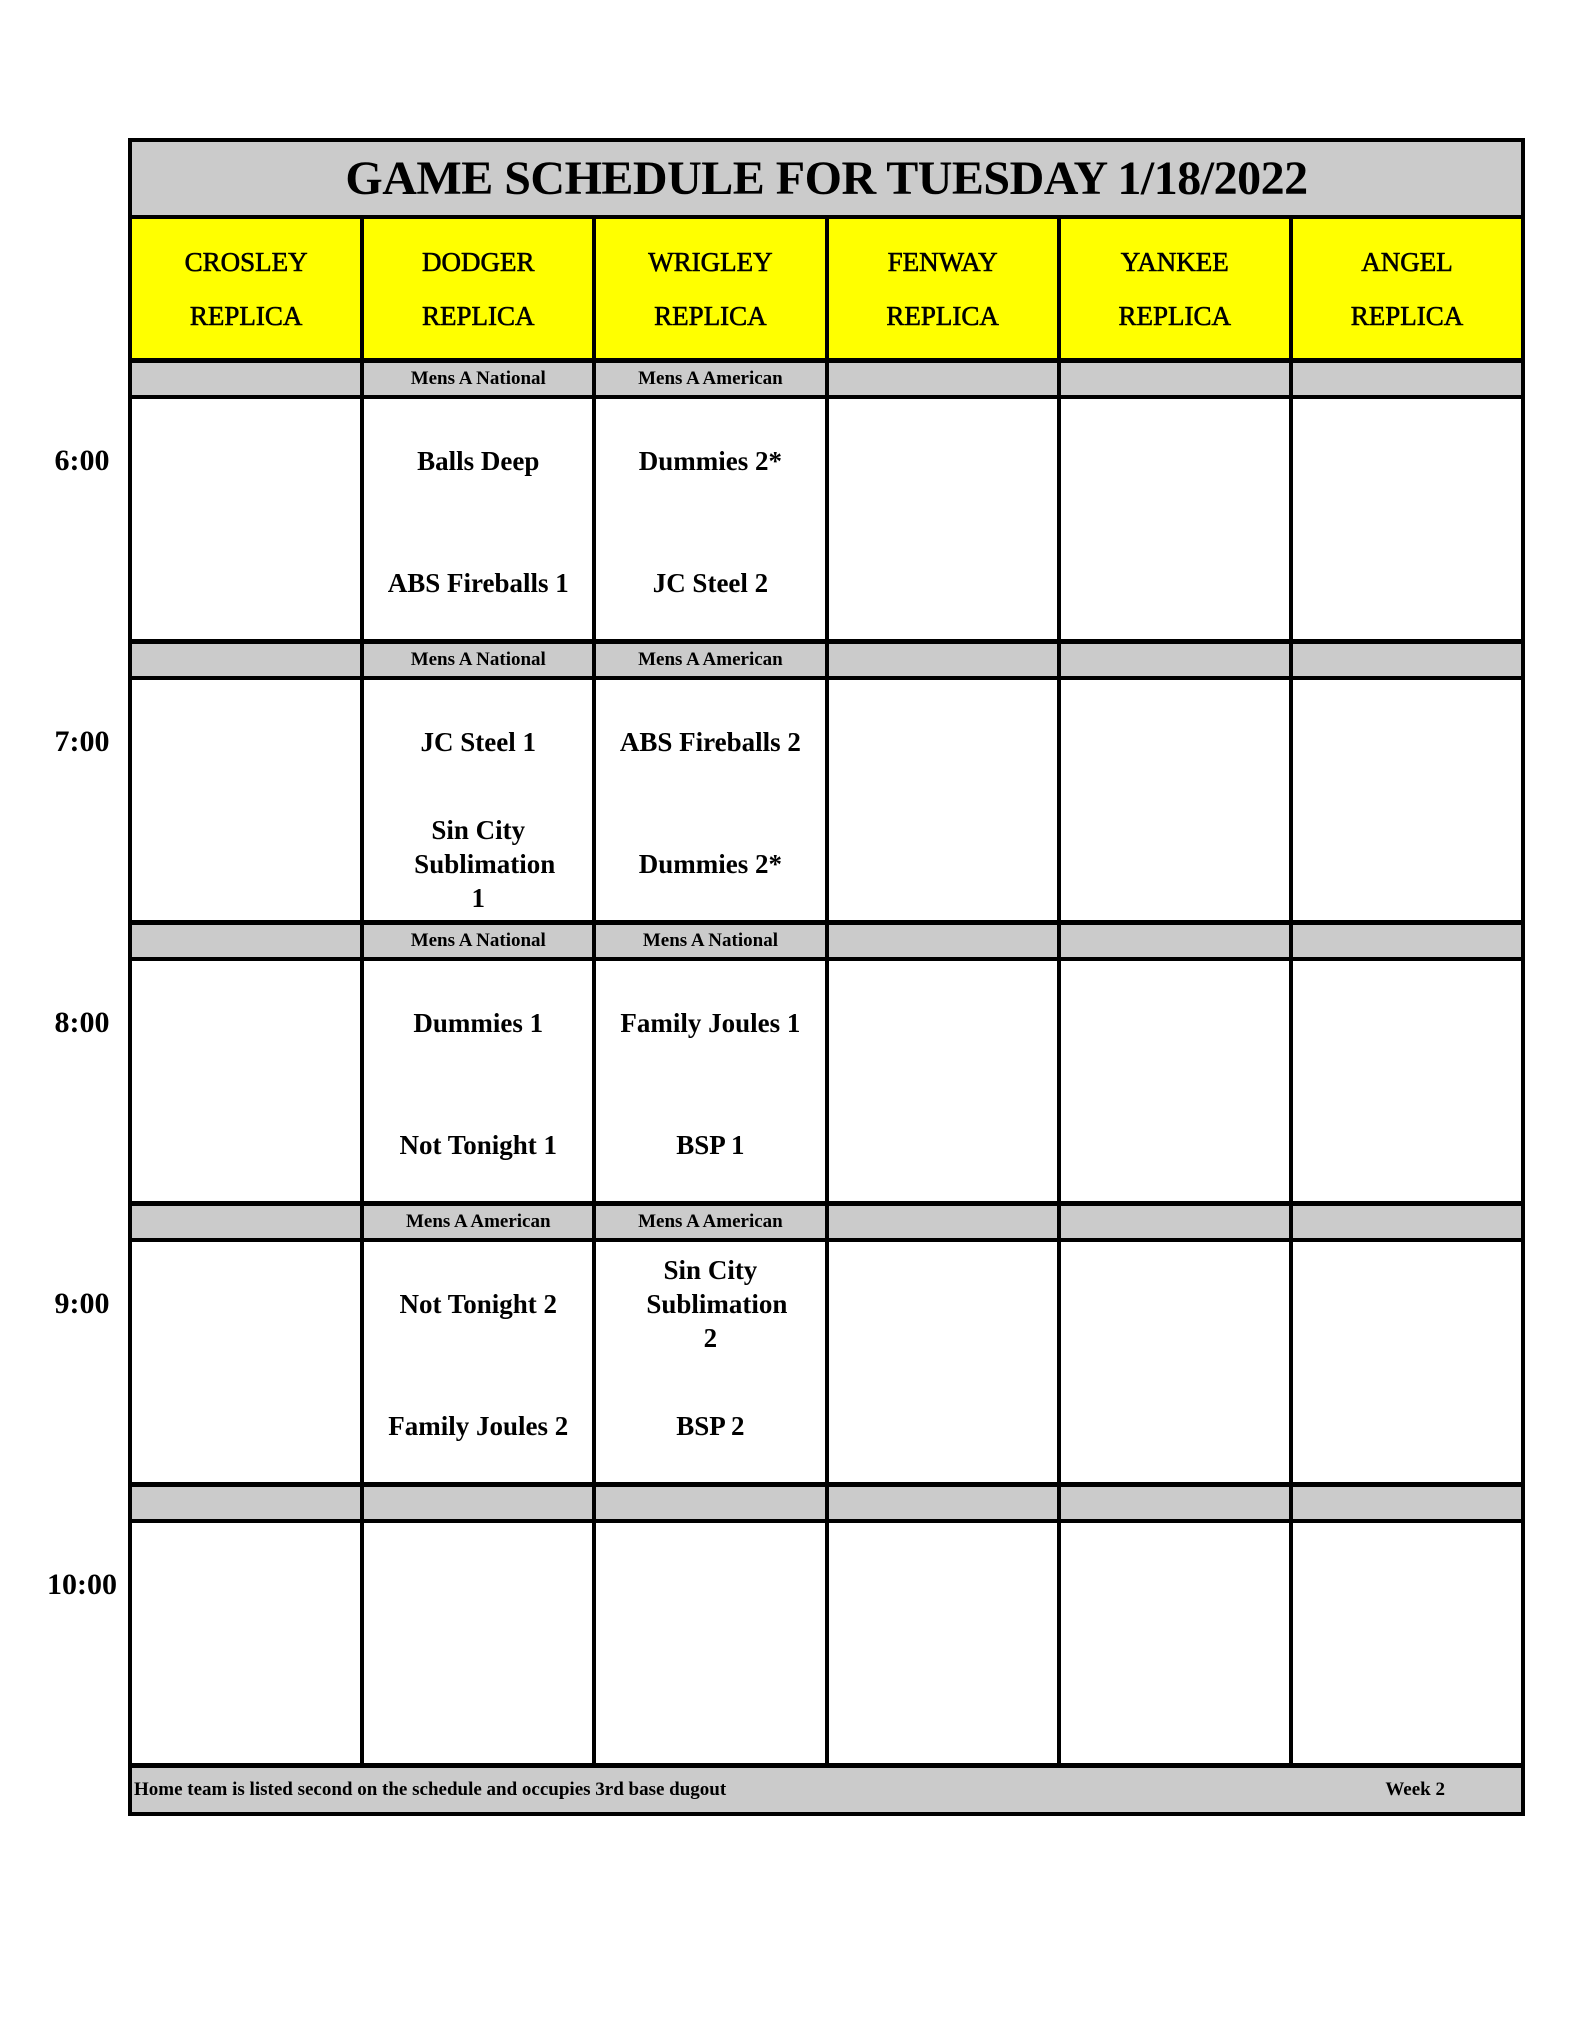 This screenshot has width=1577, height=2041. What do you see at coordinates (478, 1304) in the screenshot?
I see `away-team: Not Tonight 2` at bounding box center [478, 1304].